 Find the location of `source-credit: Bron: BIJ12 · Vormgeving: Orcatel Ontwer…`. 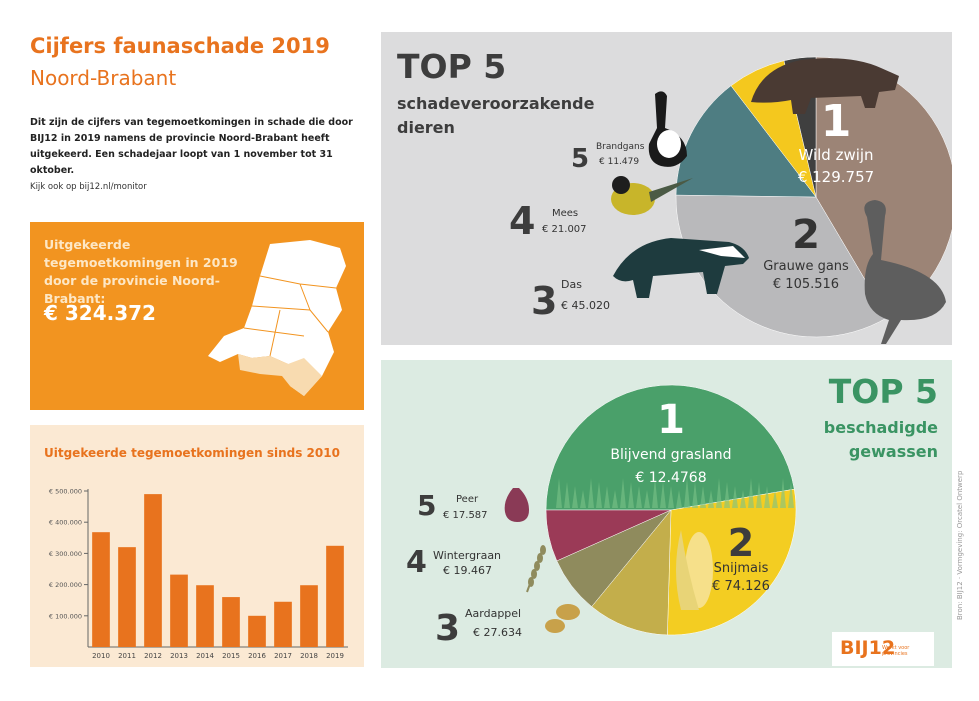

source-credit: Bron: BIJ12 · Vormgeving: Orcatel Ontwer… is located at coordinates (960, 545).